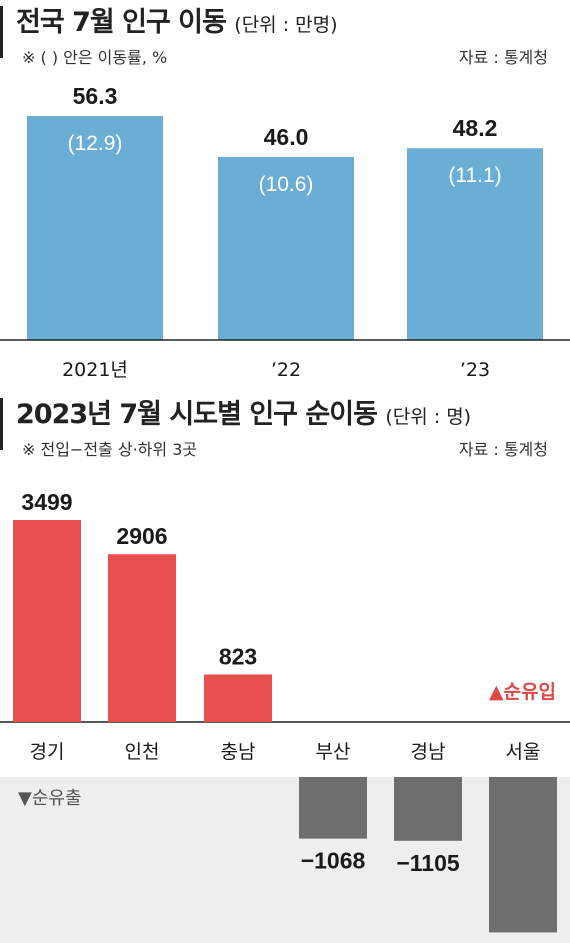 The height and width of the screenshot is (943, 570). Describe the element at coordinates (95, 57) in the screenshot. I see `chart1-note: ※ ( ) 안은 이동률, %` at that location.